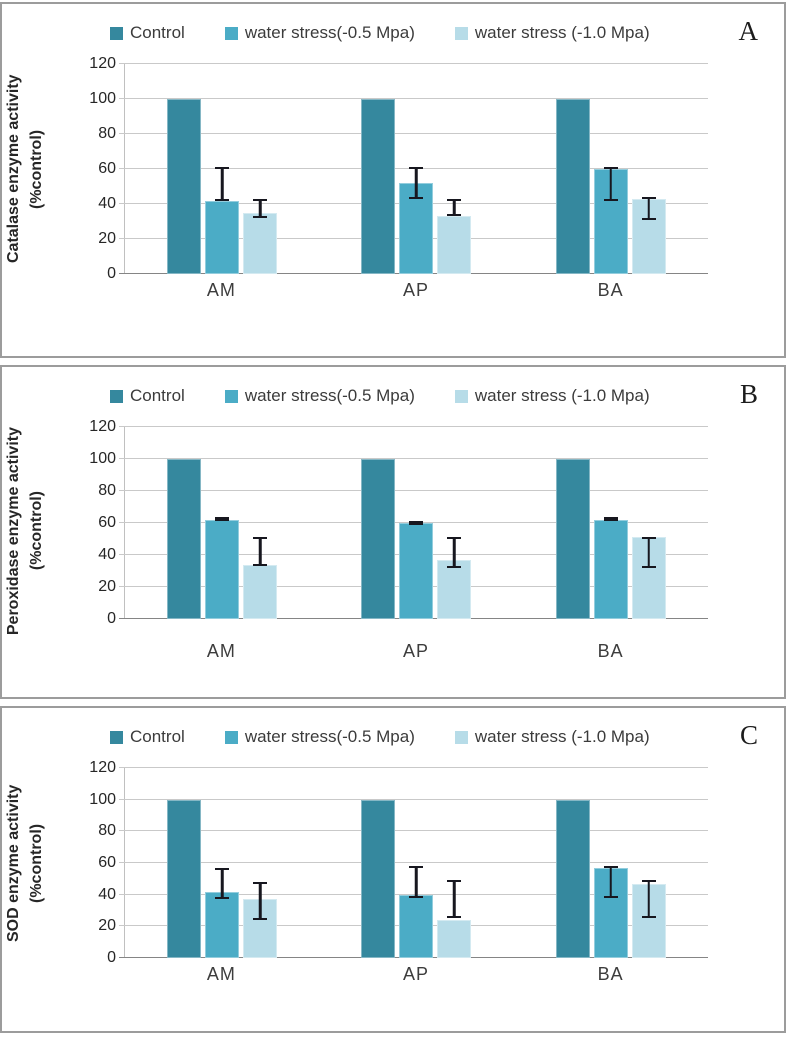 This screenshot has height=1037, width=786. I want to click on bar-group-ap, so click(416, 863).